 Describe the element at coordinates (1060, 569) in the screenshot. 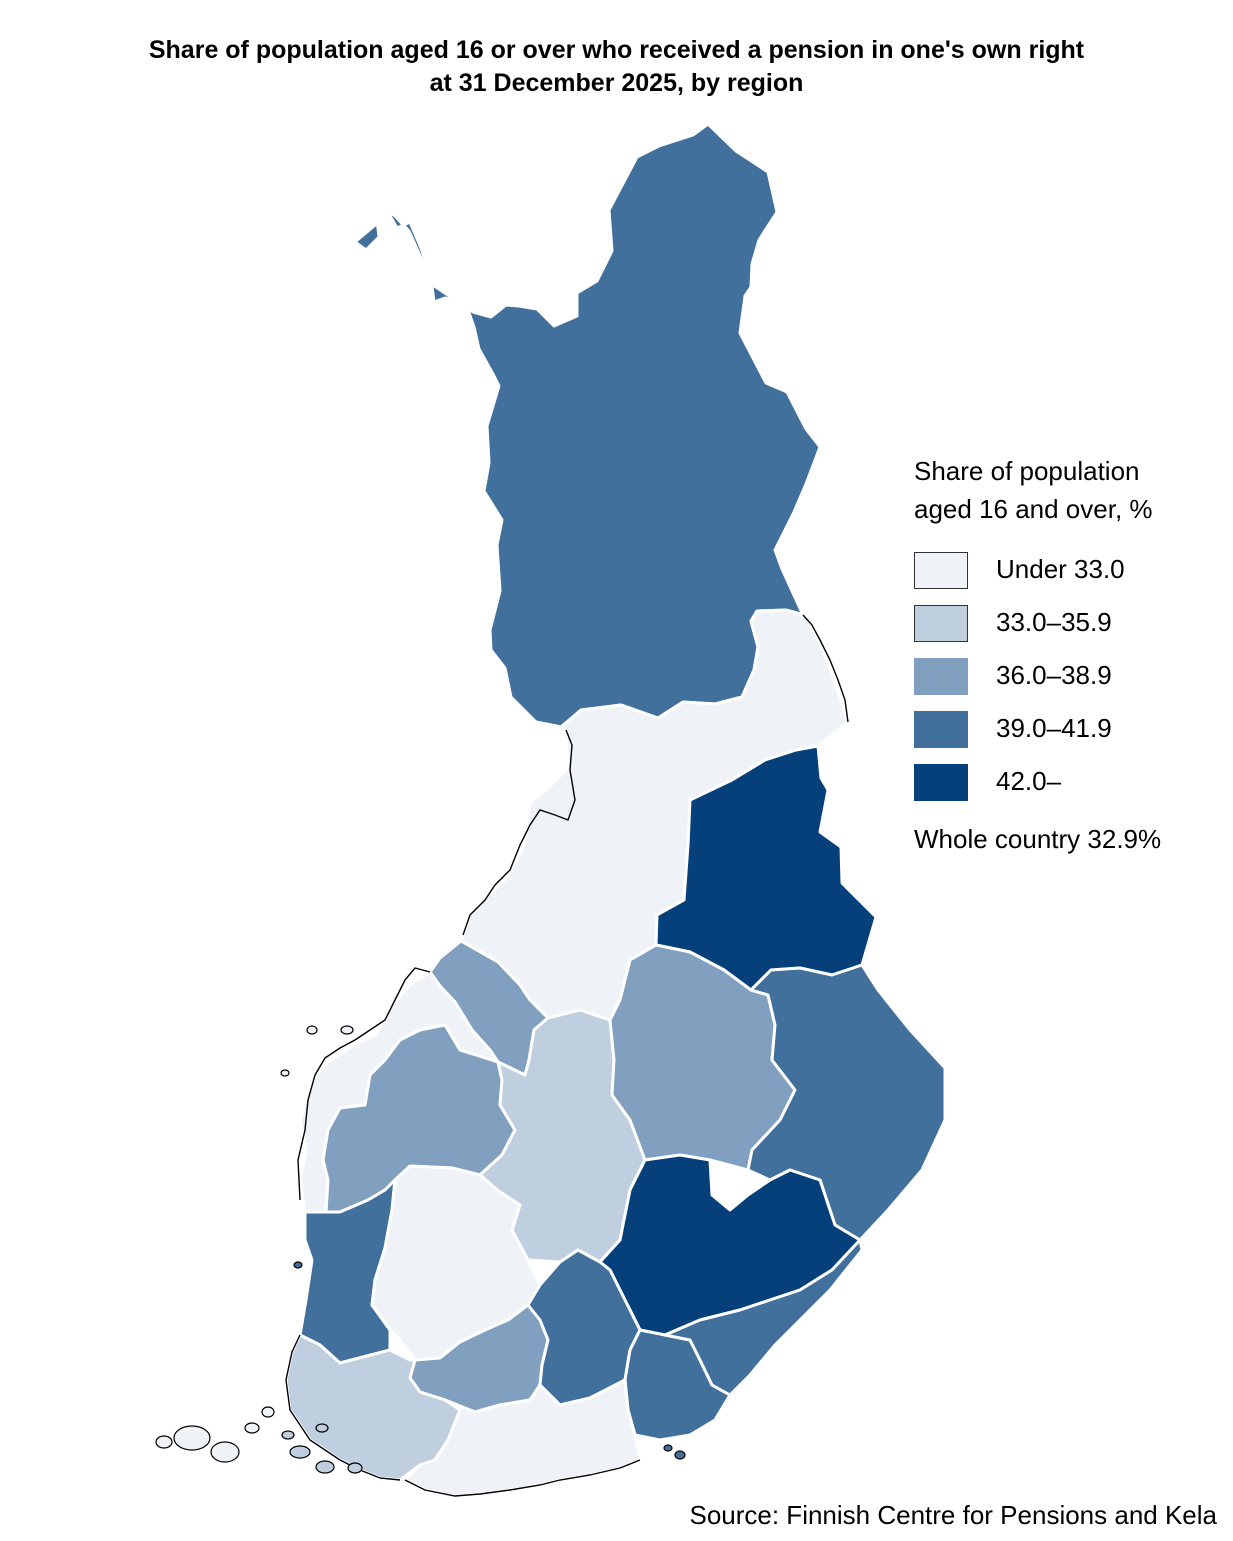

I see `legend-label: Under 33.0` at that location.